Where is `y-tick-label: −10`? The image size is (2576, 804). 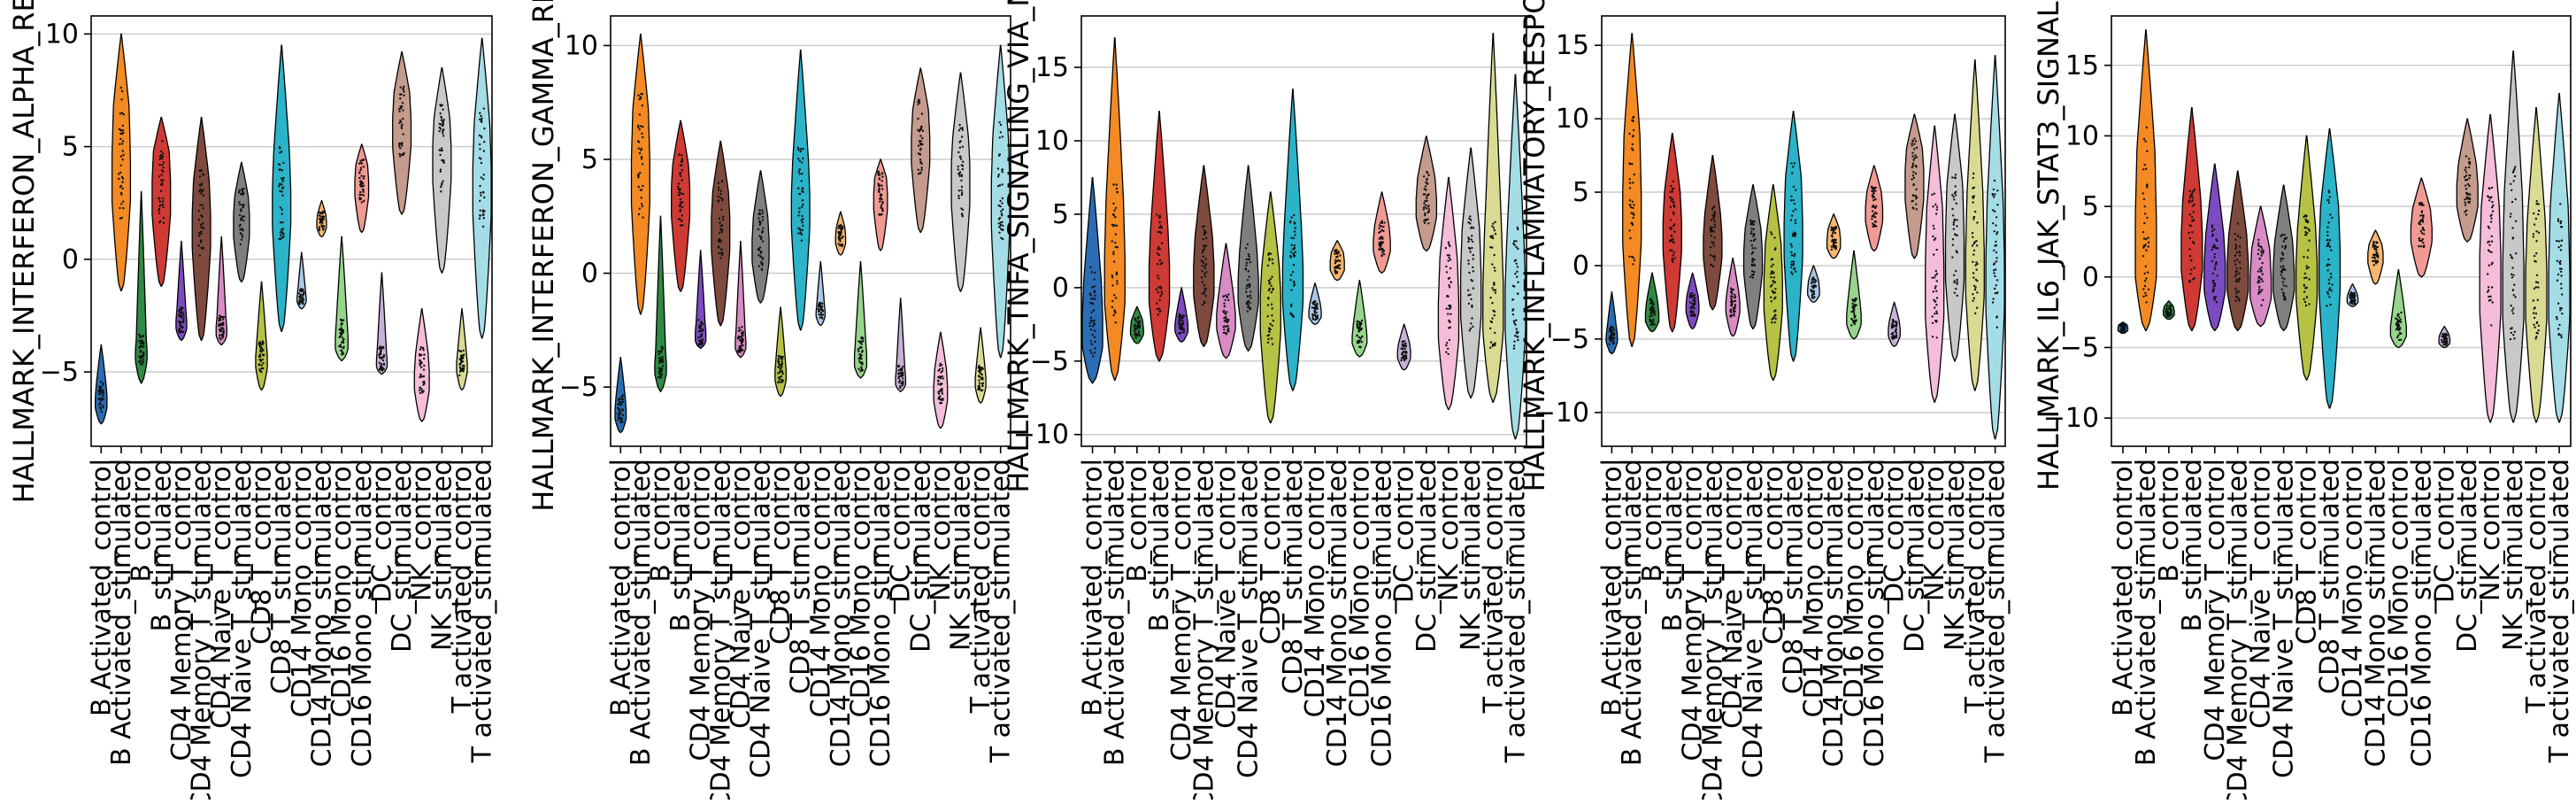
y-tick-label: −10 is located at coordinates (2071, 418).